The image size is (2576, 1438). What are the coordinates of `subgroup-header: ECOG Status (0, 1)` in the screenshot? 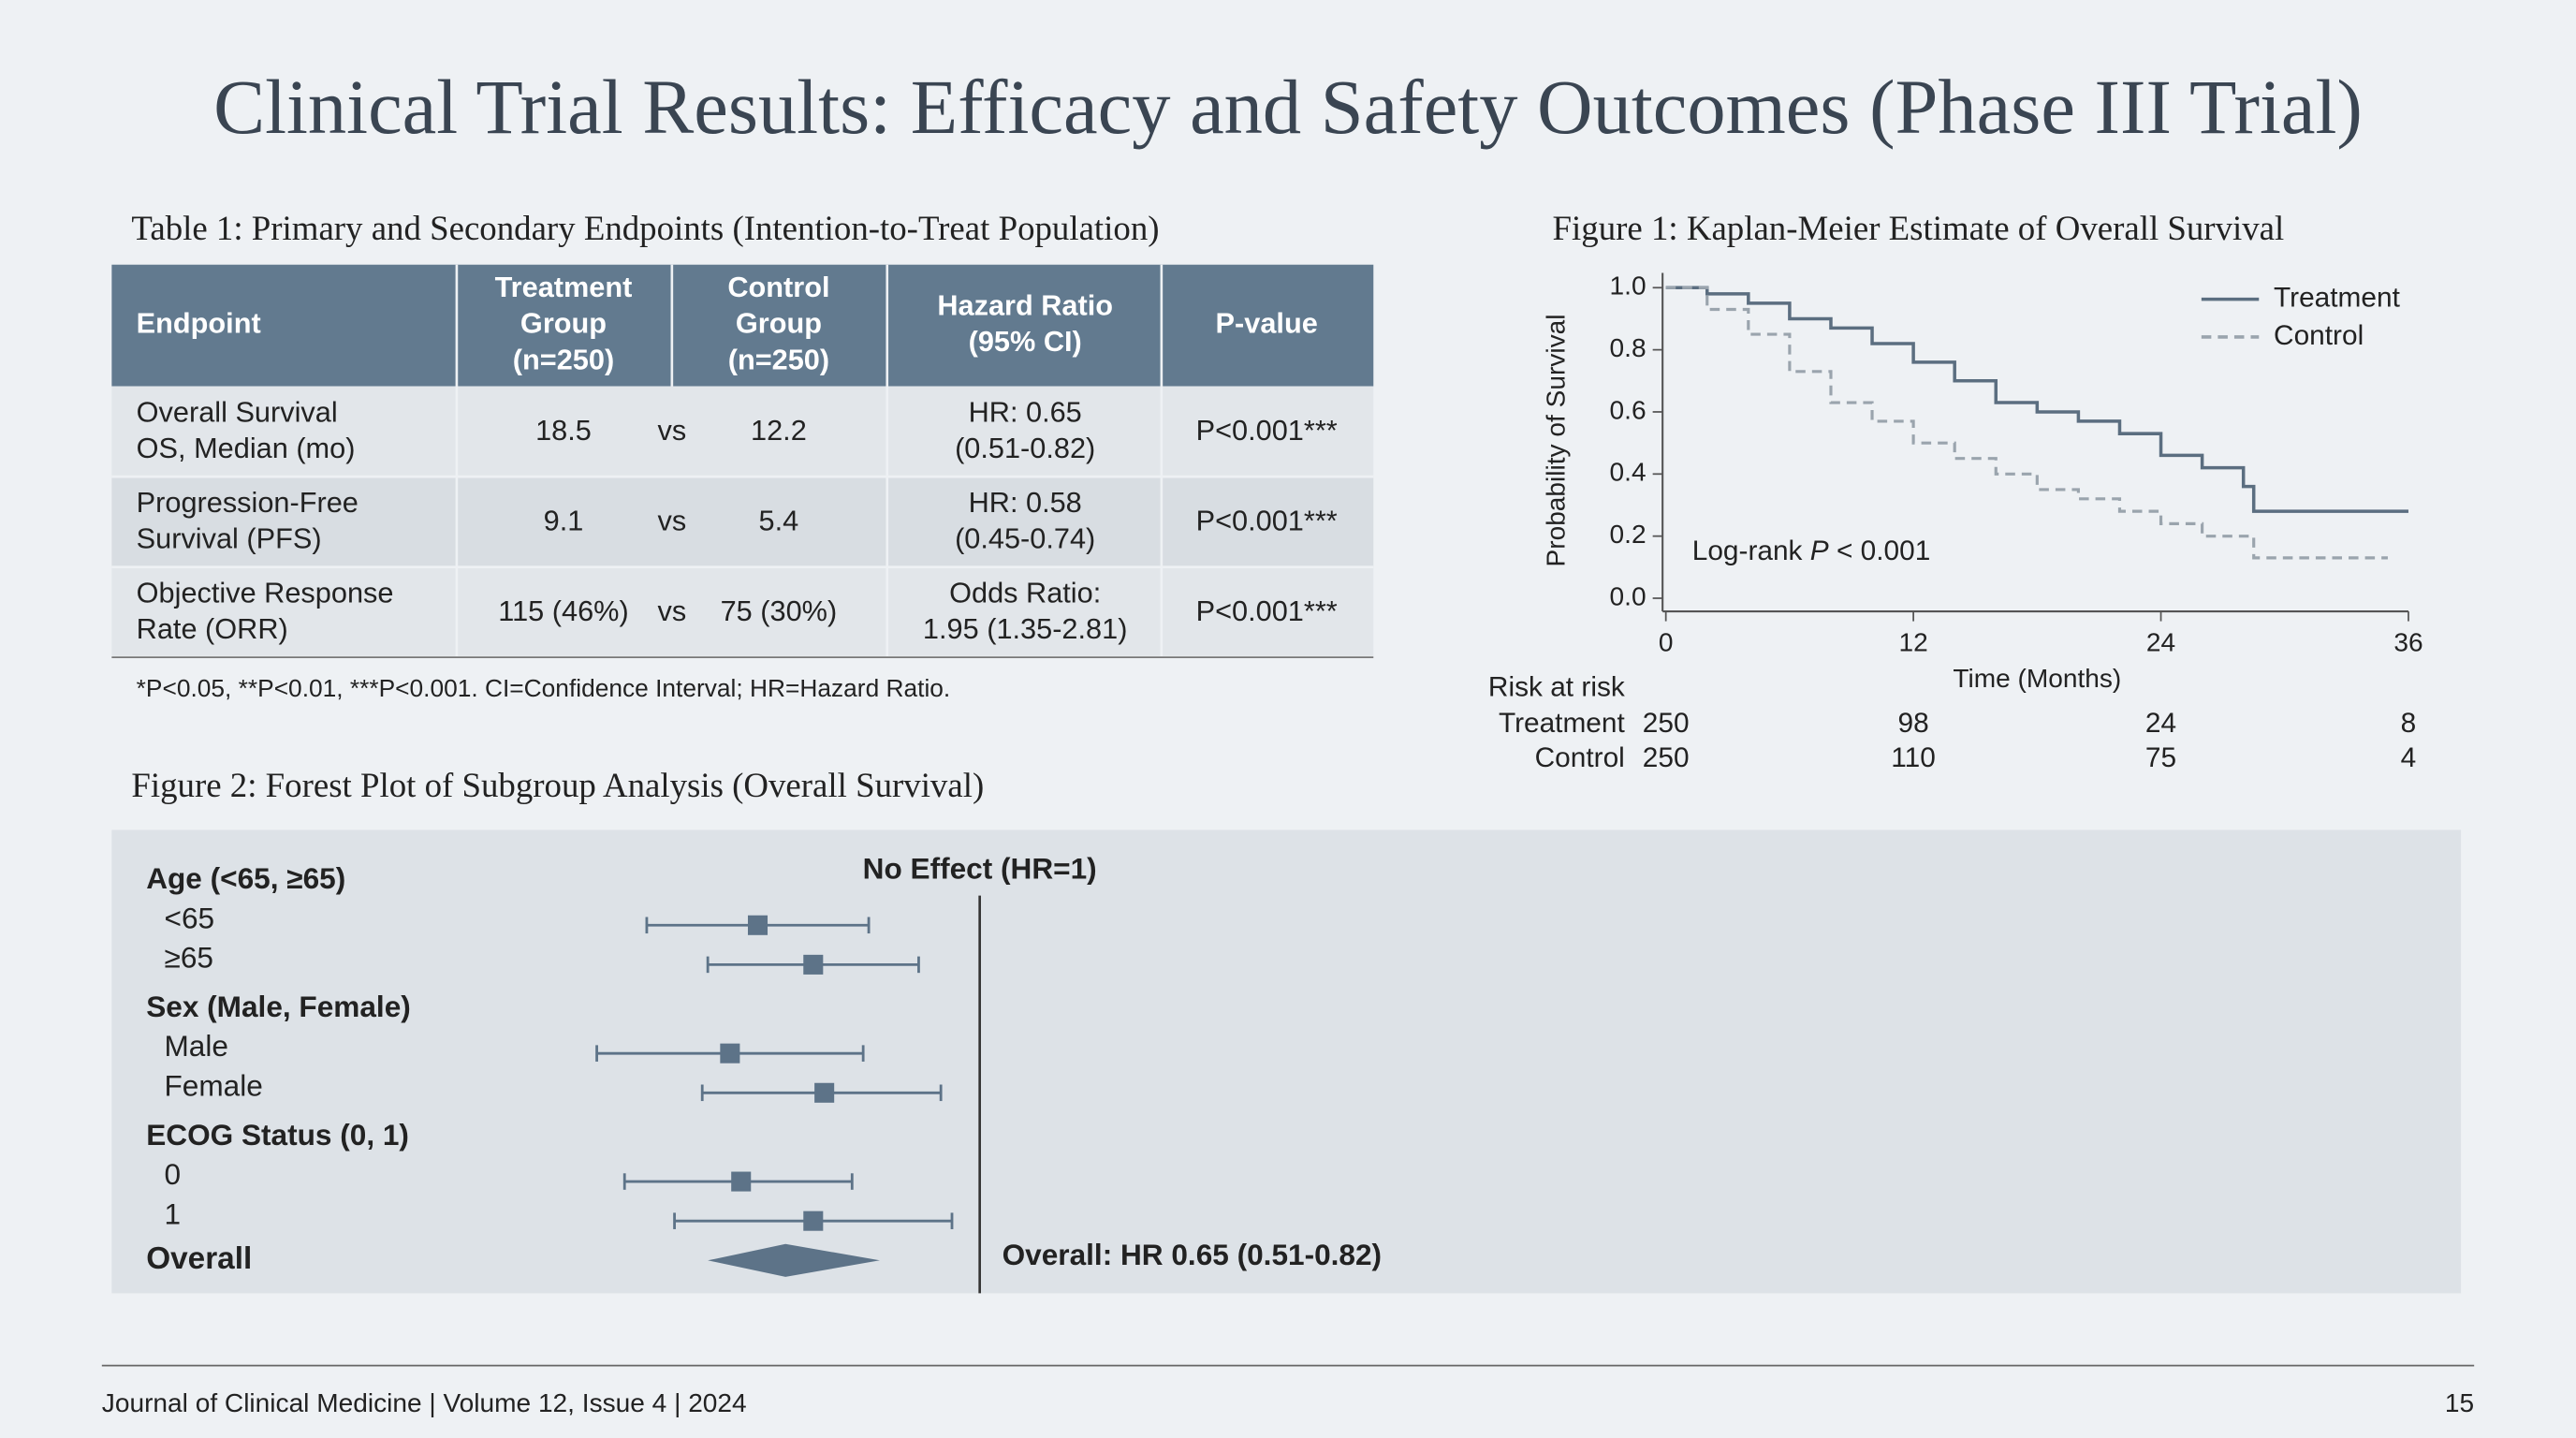 It's located at (277, 1135).